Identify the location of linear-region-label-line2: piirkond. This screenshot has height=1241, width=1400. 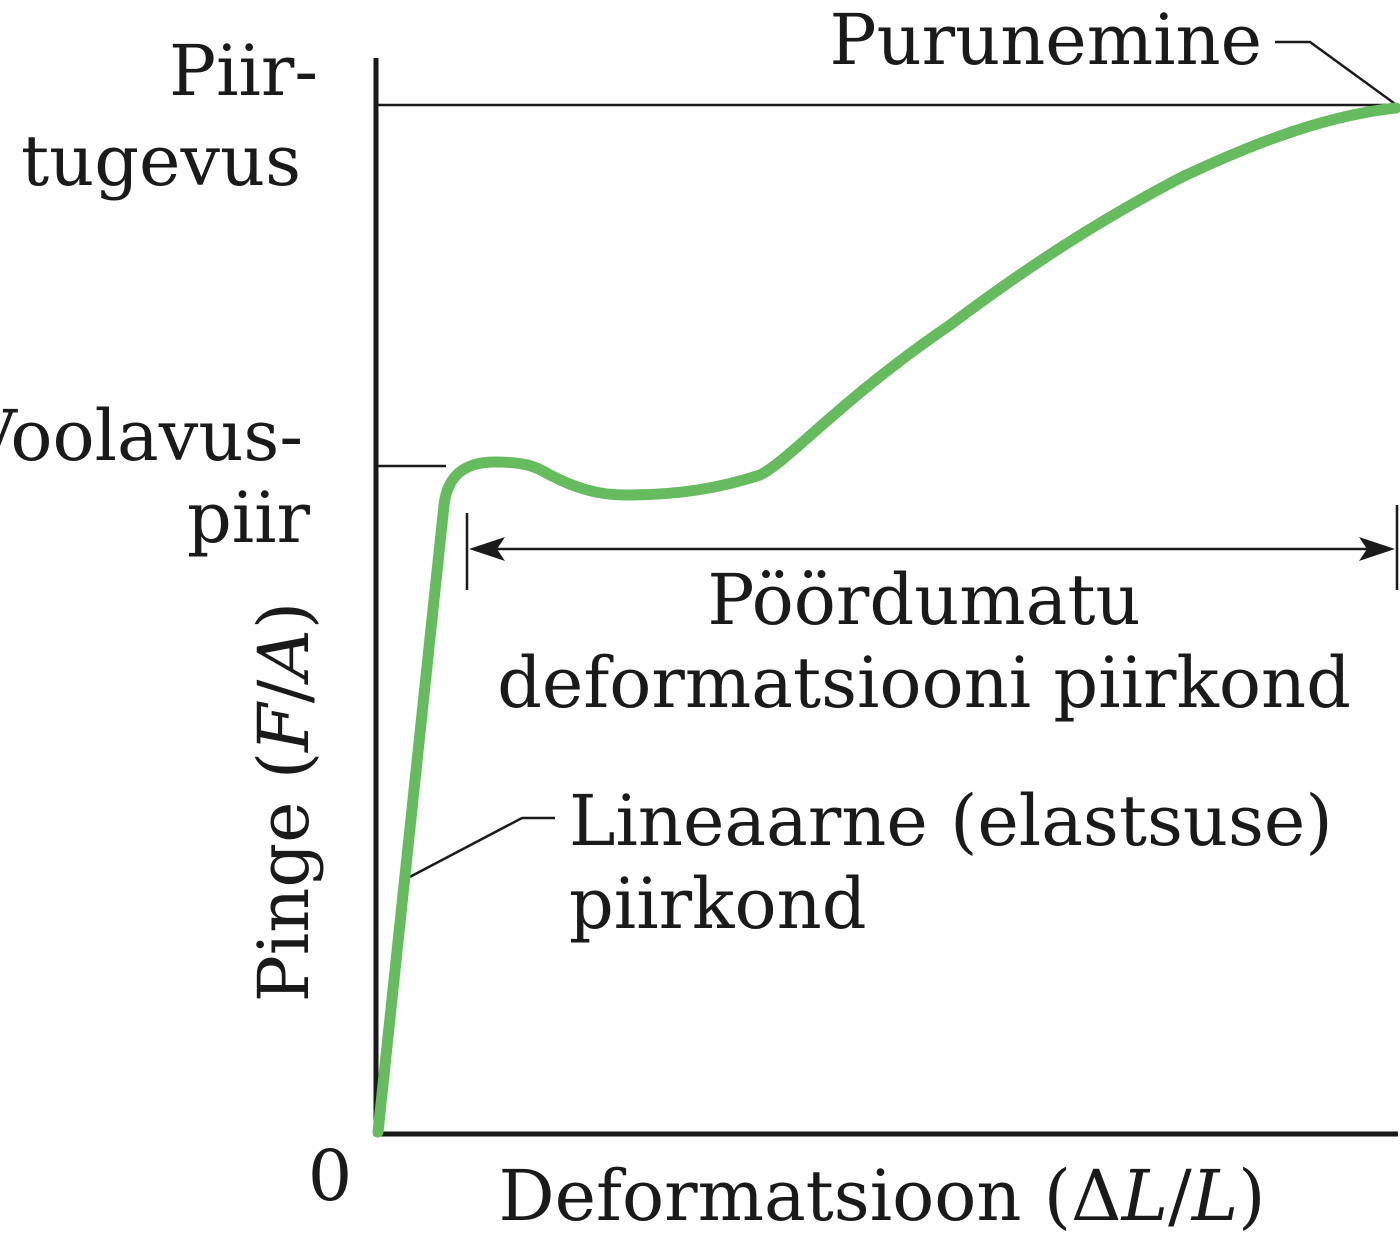
(718, 904).